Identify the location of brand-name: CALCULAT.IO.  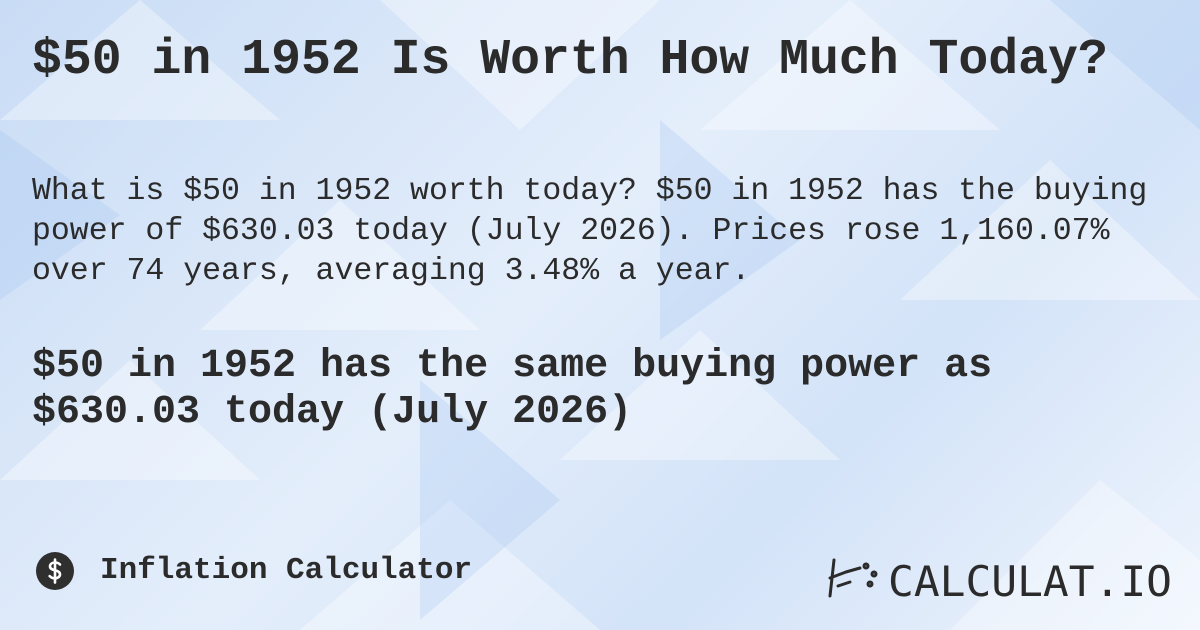
(1030, 579).